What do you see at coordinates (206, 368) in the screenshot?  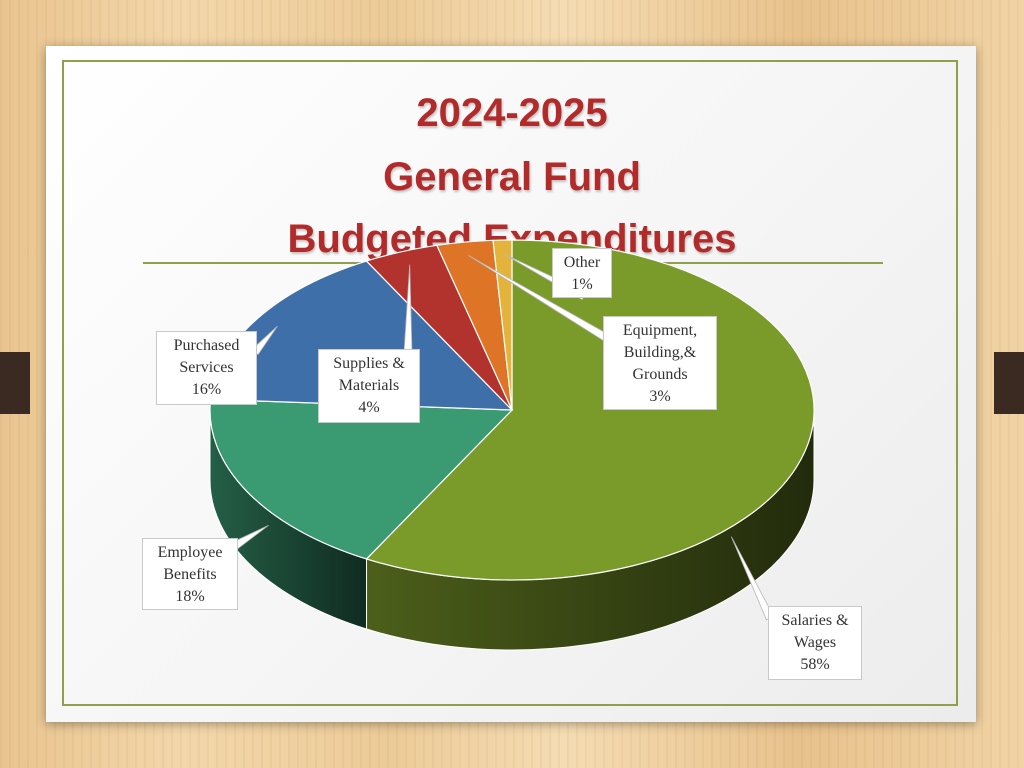 I see `label-purchased-services: Purchased Services 16%` at bounding box center [206, 368].